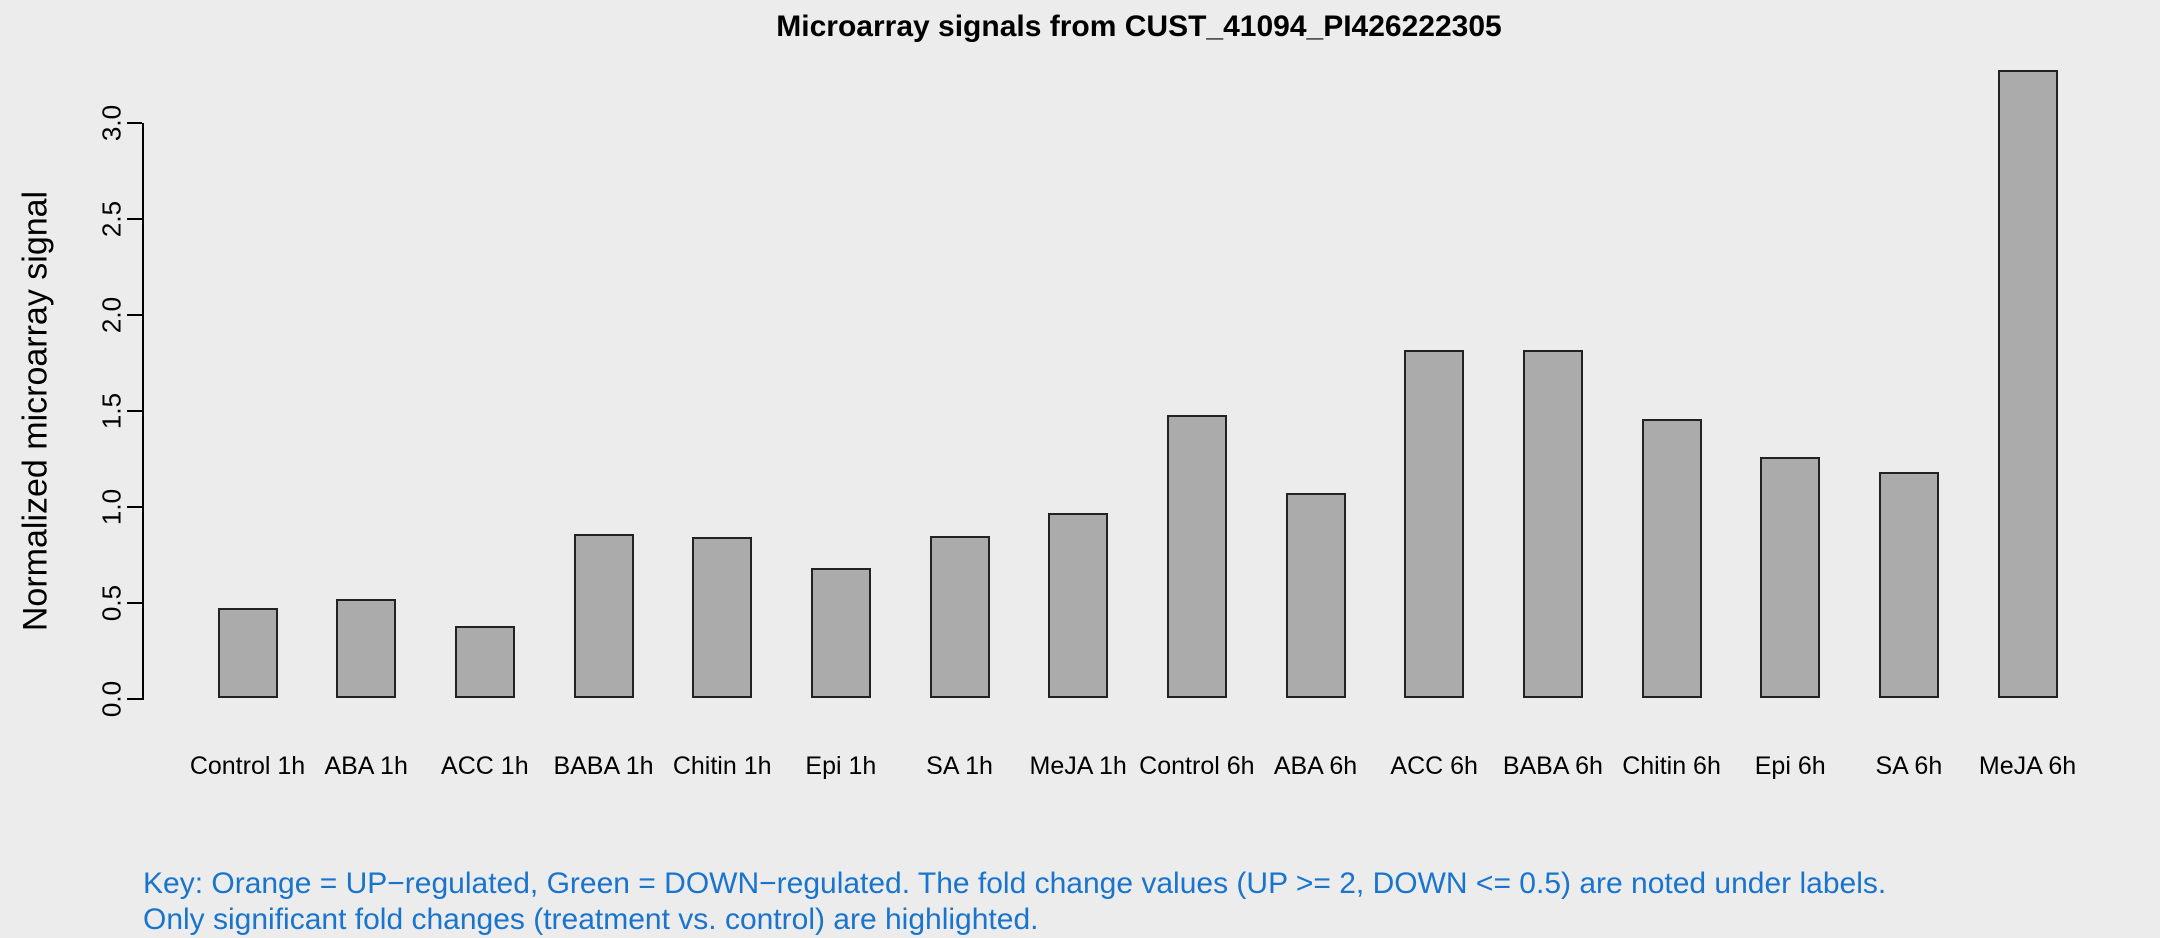  Describe the element at coordinates (143, 412) in the screenshot. I see `y-axis-line` at that location.